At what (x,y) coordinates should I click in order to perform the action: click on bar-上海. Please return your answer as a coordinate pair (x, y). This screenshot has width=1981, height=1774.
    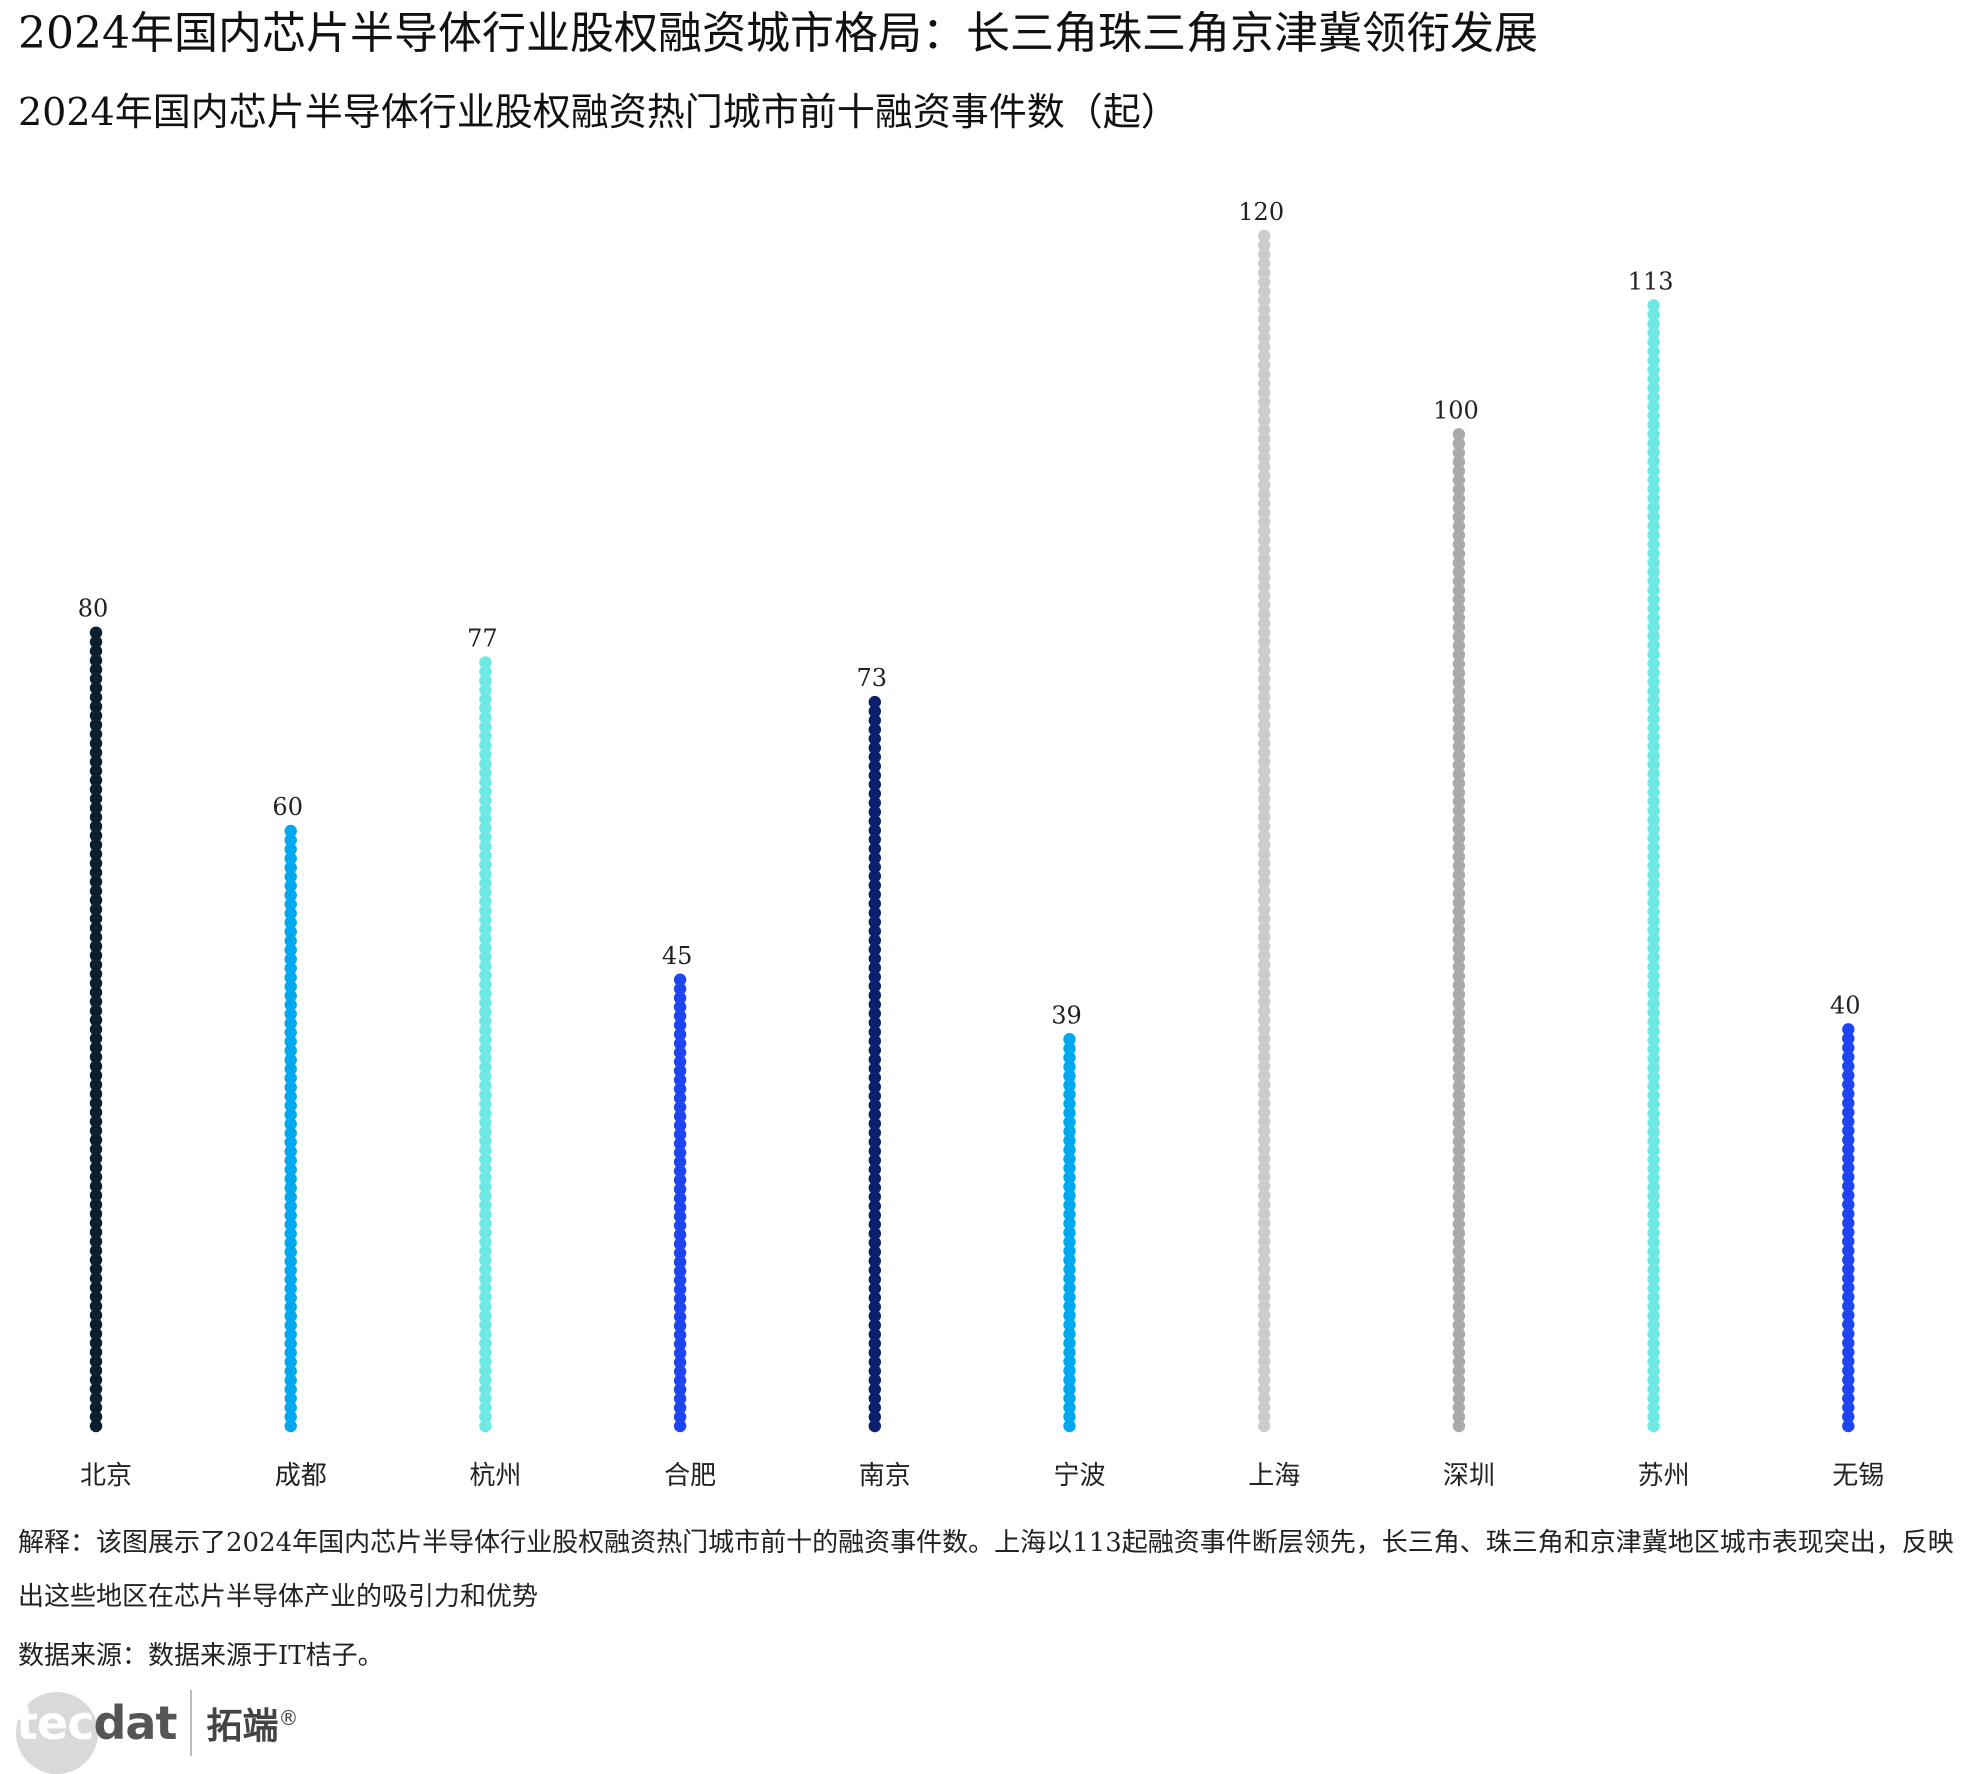
    Looking at the image, I should click on (1264, 831).